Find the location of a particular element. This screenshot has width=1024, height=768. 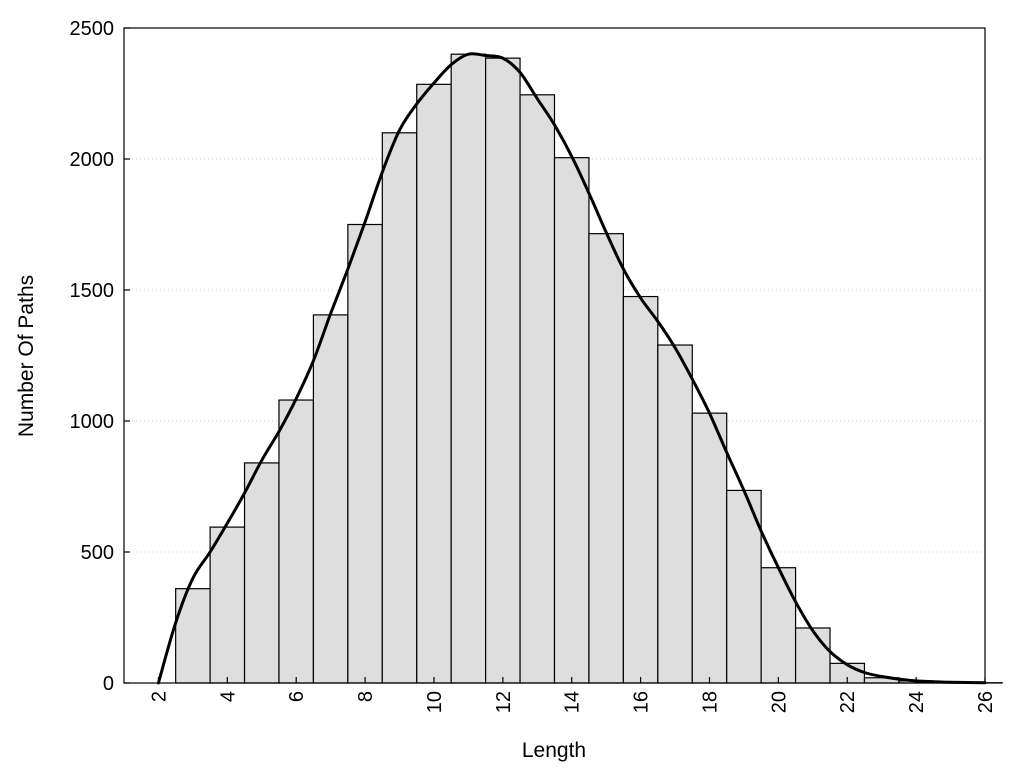

y-tick-label-5: 2500 is located at coordinates (92, 29).